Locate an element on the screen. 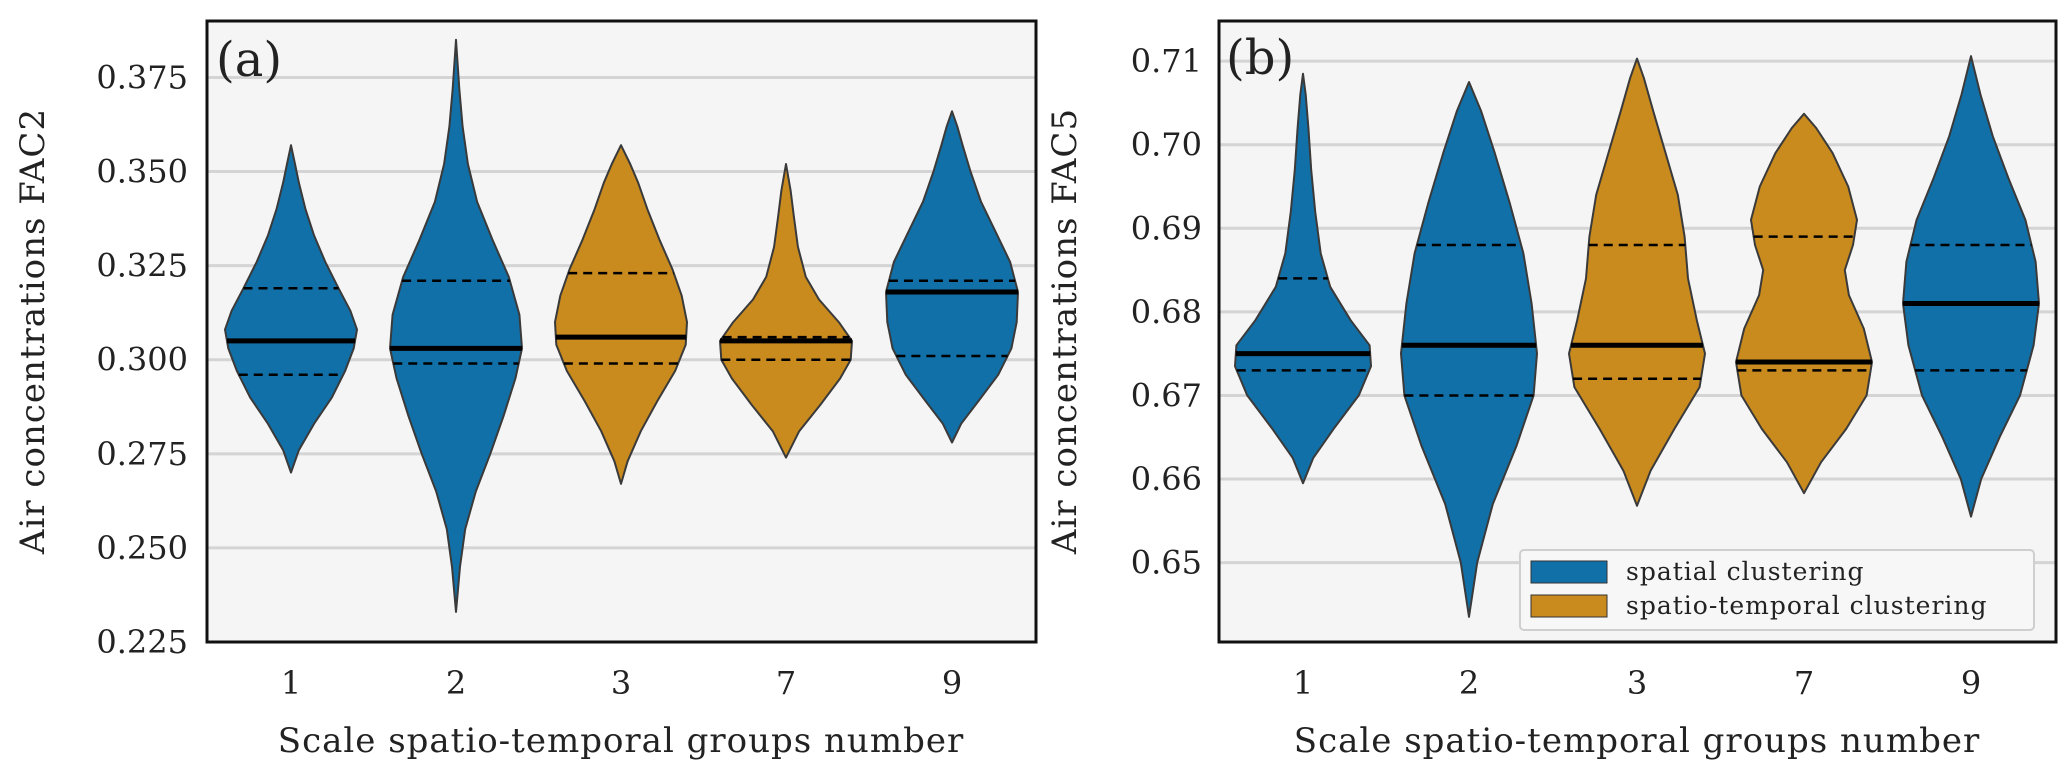 The height and width of the screenshot is (781, 2067). y-tick-label: 0.225 is located at coordinates (142, 642).